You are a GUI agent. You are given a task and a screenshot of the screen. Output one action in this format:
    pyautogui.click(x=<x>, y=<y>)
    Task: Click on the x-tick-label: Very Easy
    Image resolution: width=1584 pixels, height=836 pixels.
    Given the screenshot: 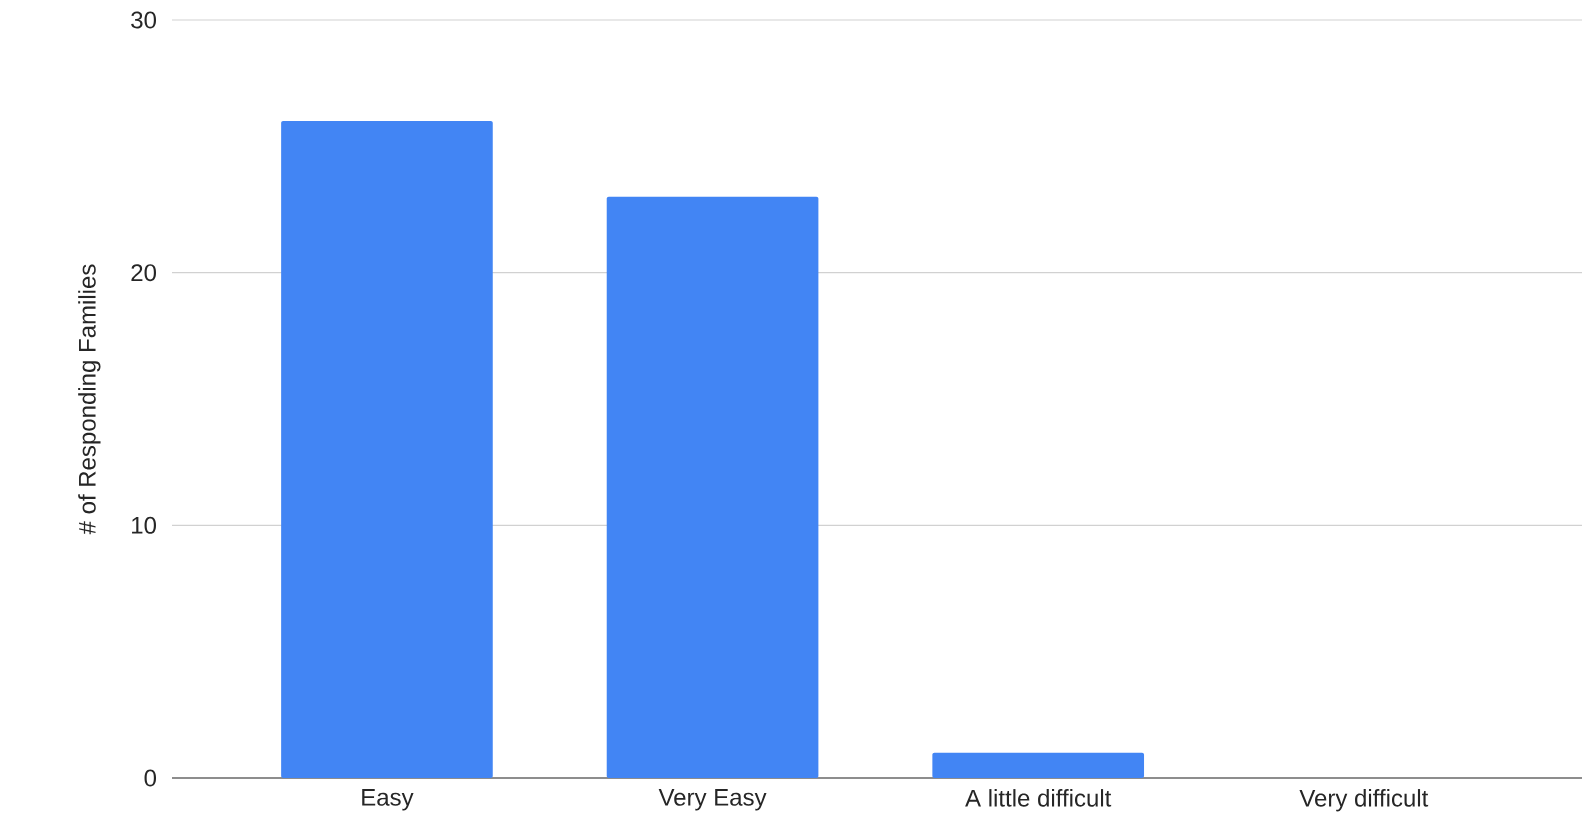 What is the action you would take?
    pyautogui.click(x=712, y=800)
    